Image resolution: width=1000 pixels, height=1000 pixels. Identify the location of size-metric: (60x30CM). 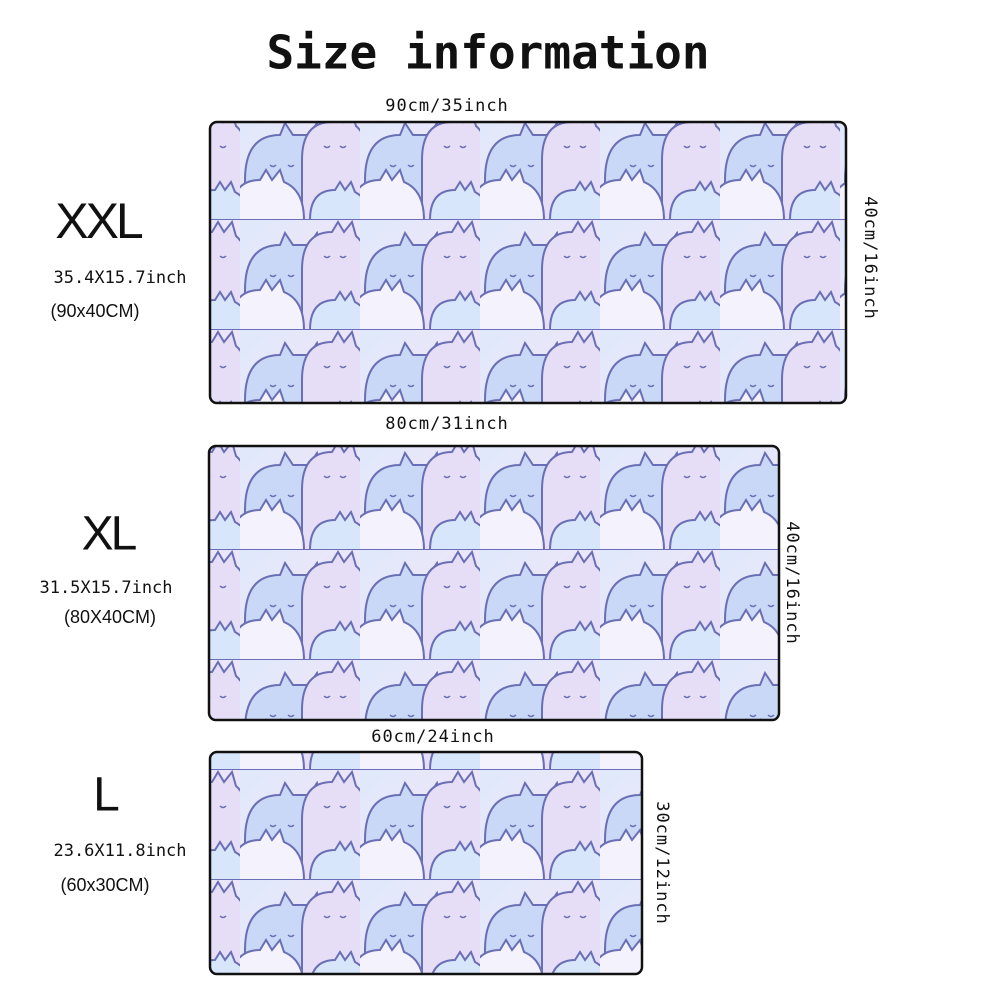
(104, 885).